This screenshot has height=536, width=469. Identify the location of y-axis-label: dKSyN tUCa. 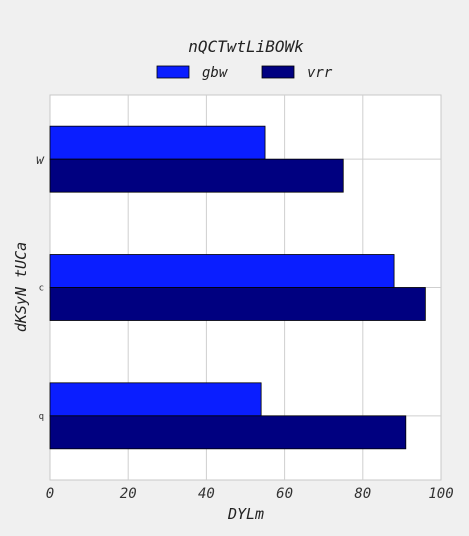
(21, 287).